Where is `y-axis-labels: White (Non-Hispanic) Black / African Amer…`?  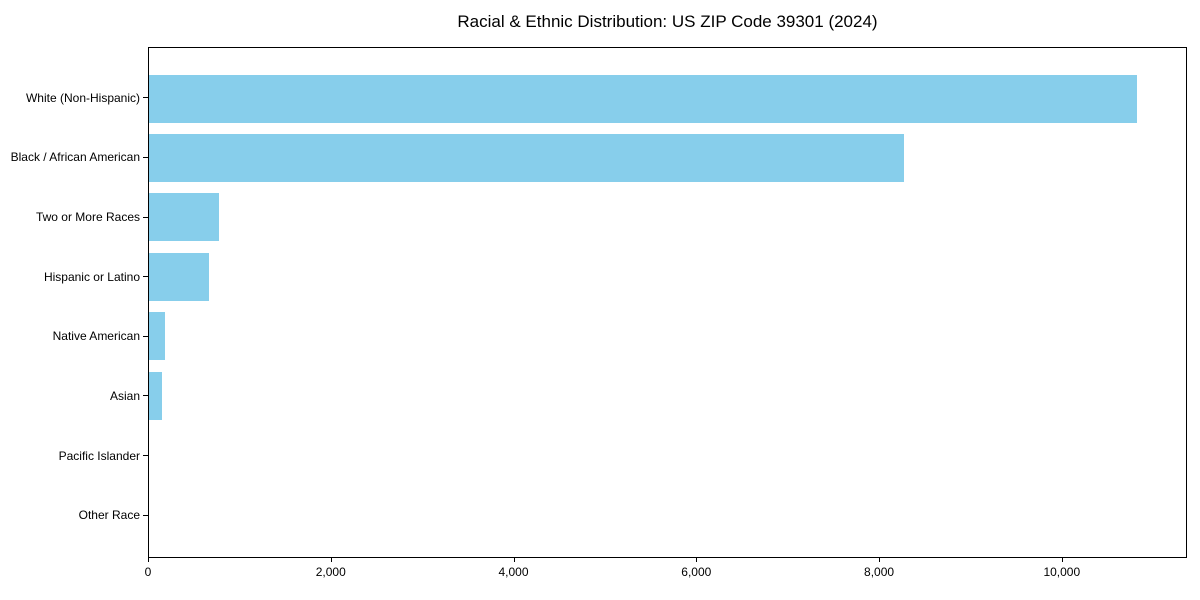
y-axis-labels: White (Non-Hispanic) Black / African Amer… is located at coordinates (74, 302).